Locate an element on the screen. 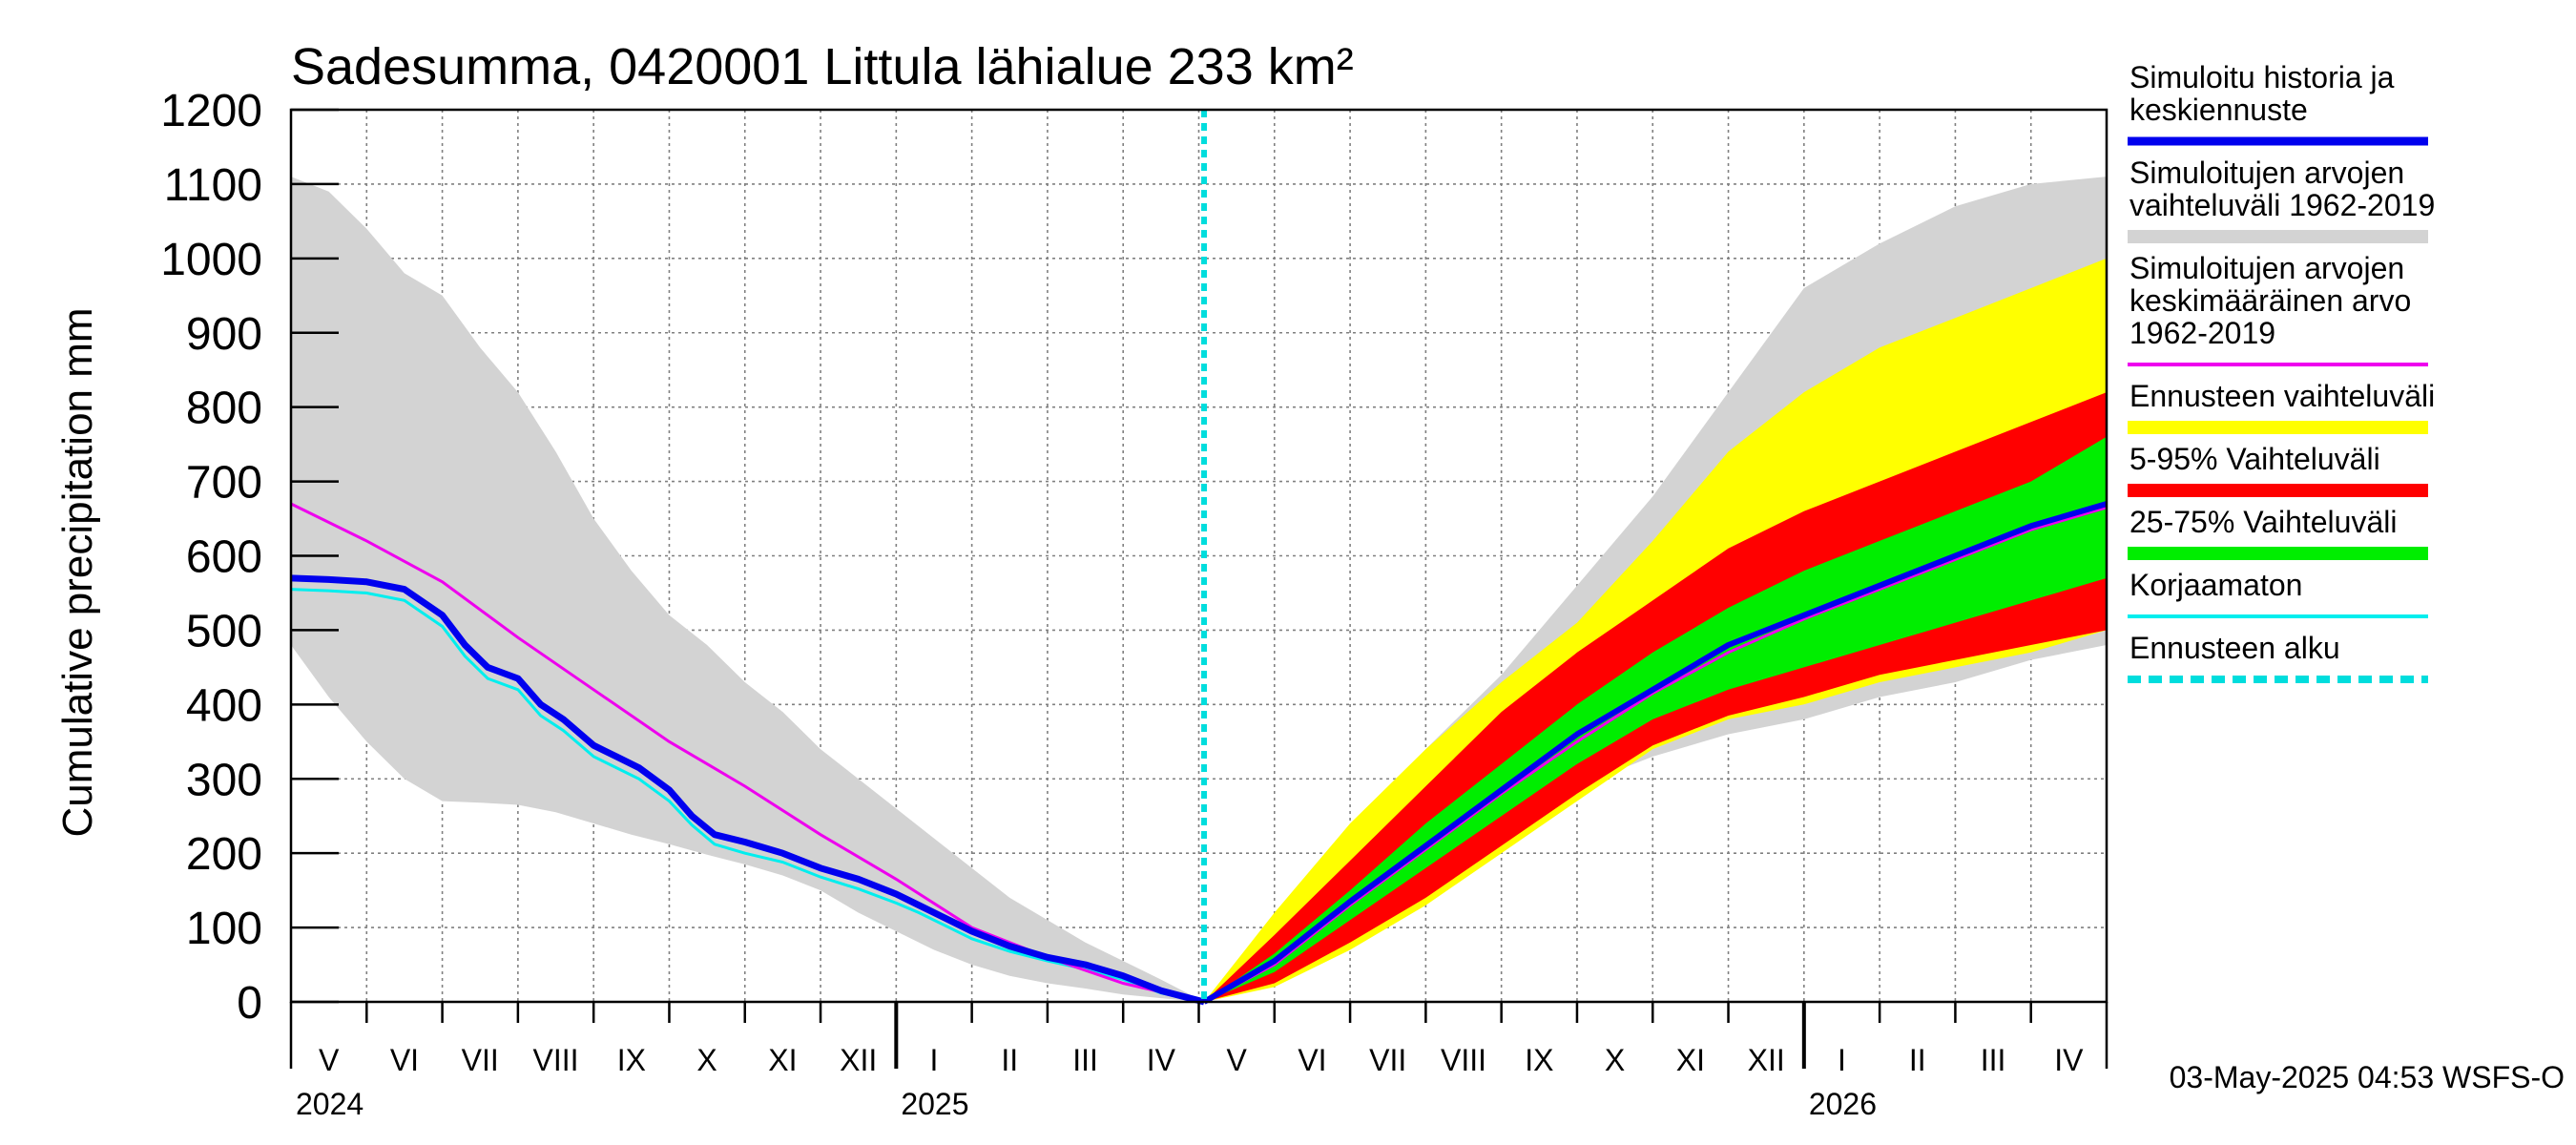 This screenshot has width=2576, height=1145. y-tick-label: 200 is located at coordinates (224, 855).